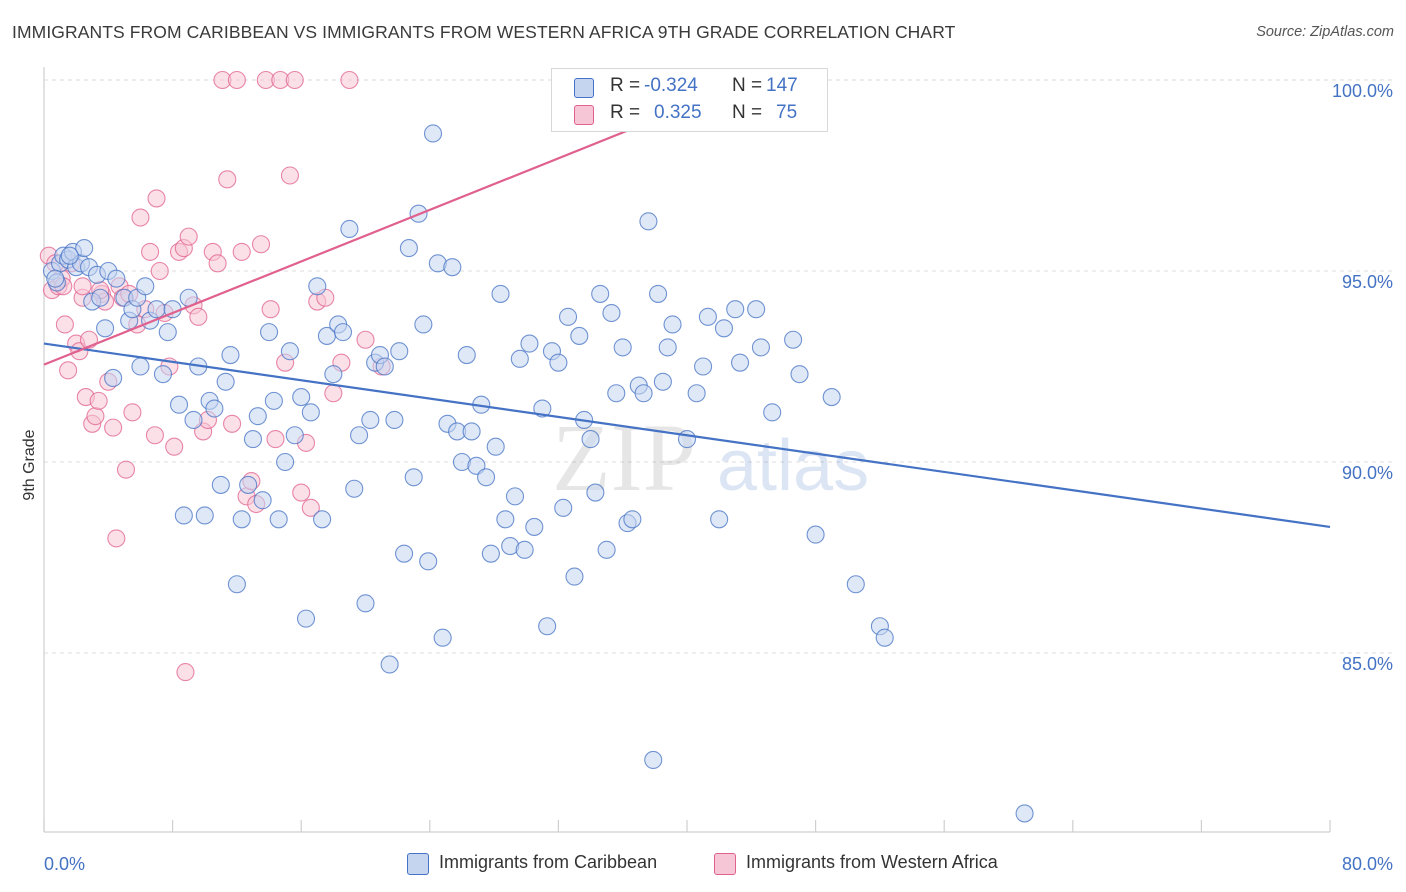 The image size is (1406, 892). What do you see at coordinates (1362, 91) in the screenshot?
I see `y-tick-label: 100.0%` at bounding box center [1362, 91].